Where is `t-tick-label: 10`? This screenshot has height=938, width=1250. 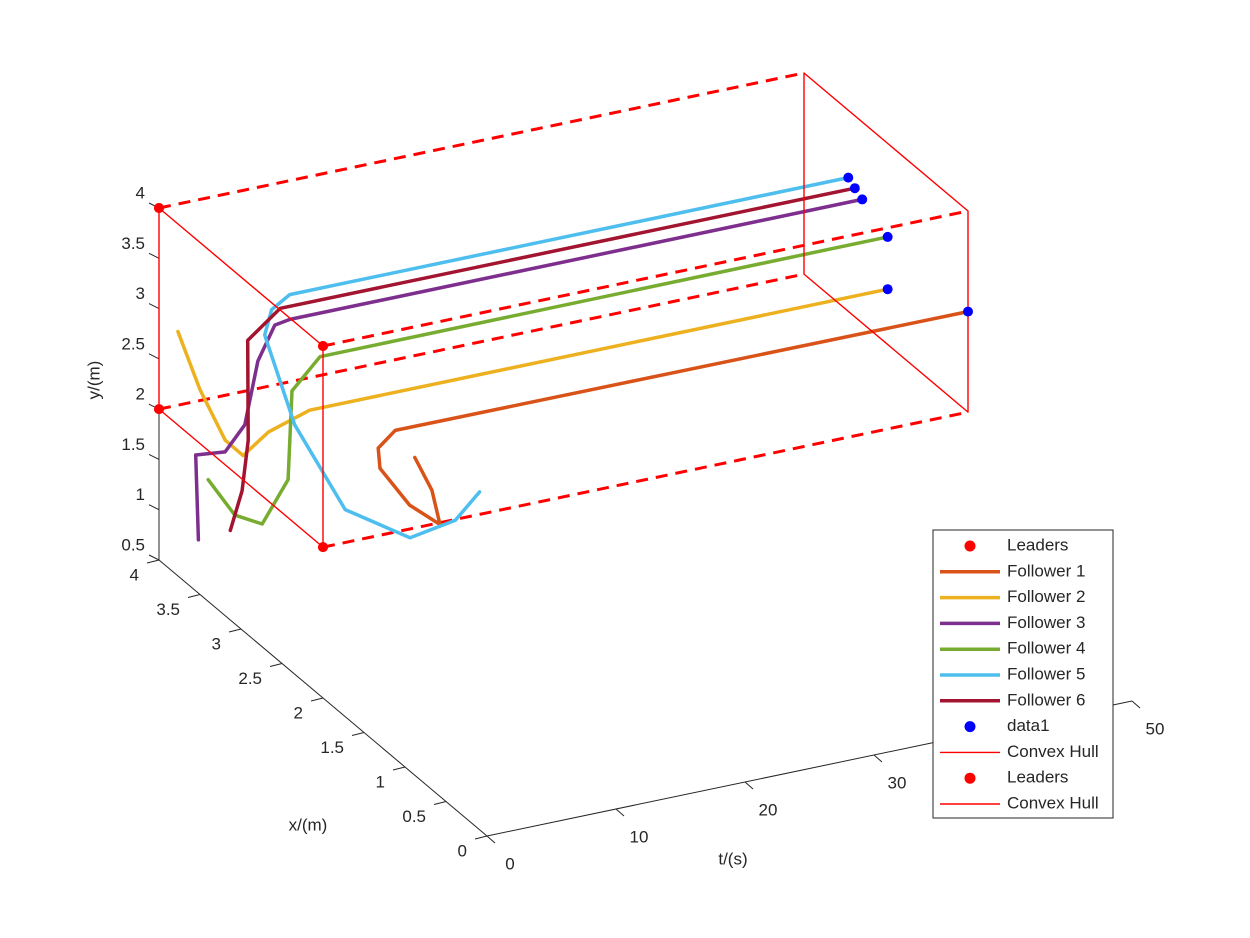
t-tick-label: 10 is located at coordinates (639, 836).